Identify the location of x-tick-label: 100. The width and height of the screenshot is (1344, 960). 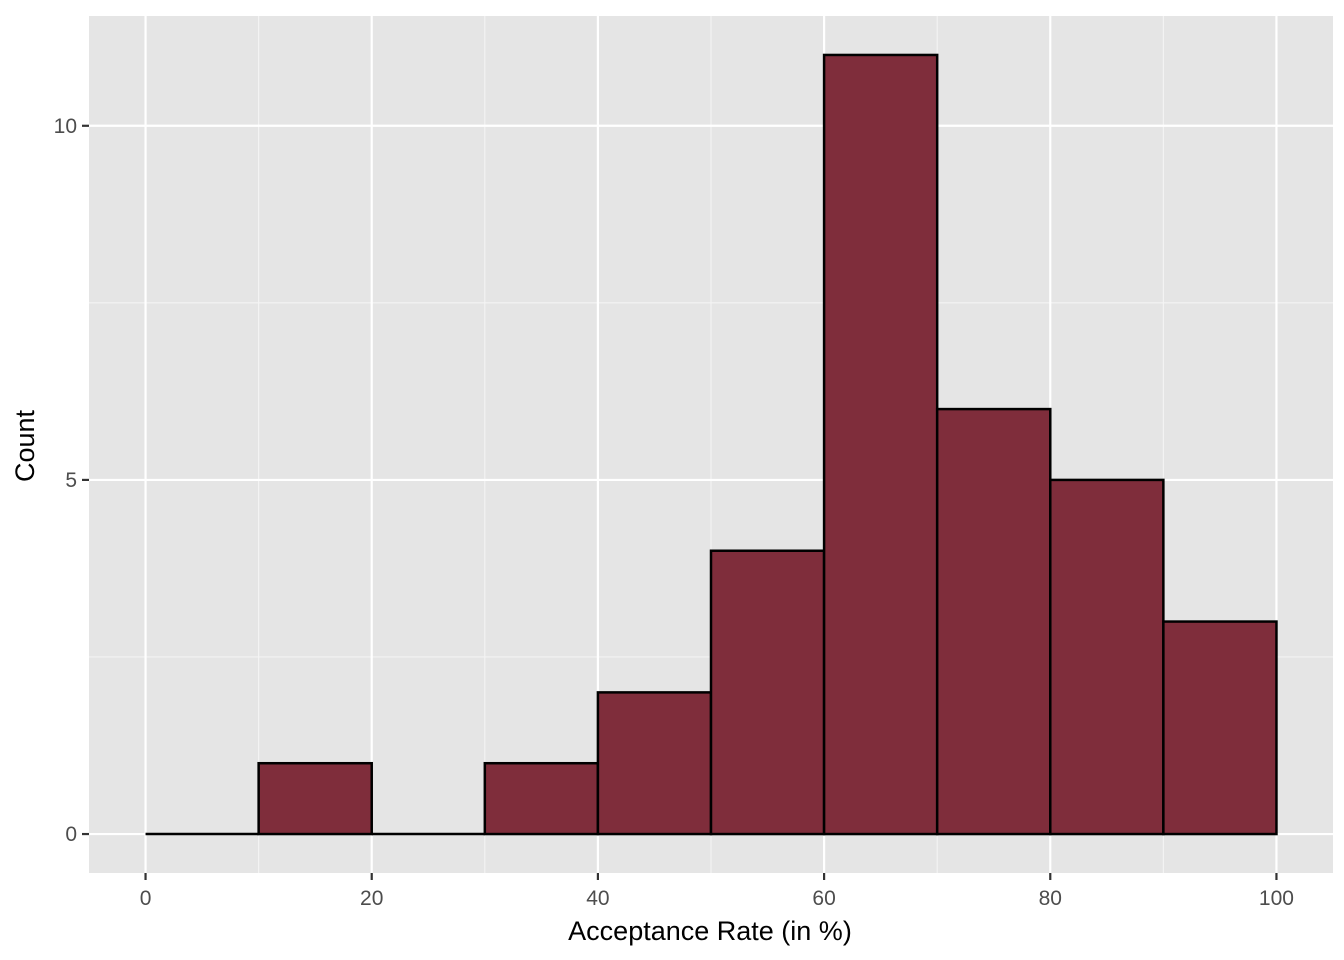
(1276, 898).